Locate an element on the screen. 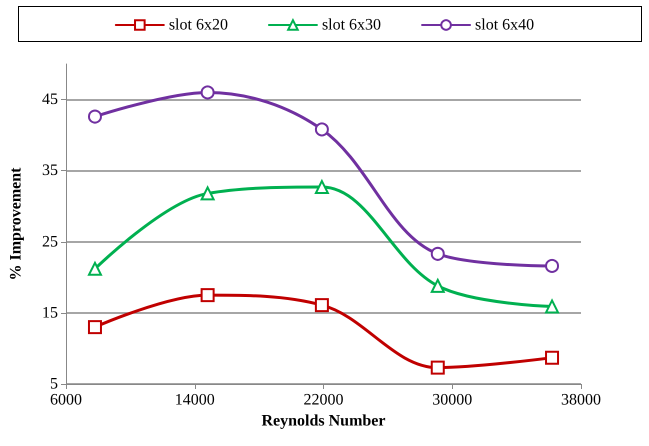  y-tick-label: 5 is located at coordinates (54, 384).